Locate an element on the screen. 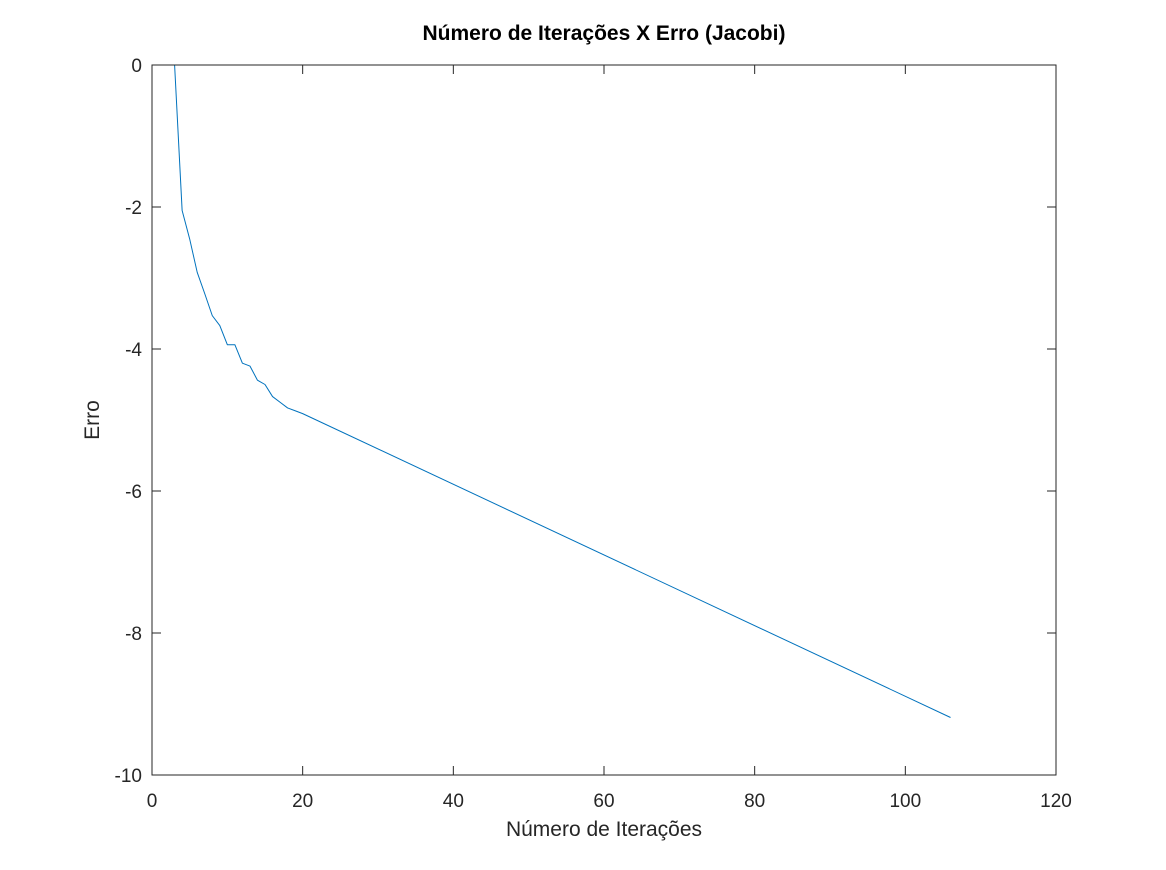 The height and width of the screenshot is (870, 1166). y-tick-label: -8 is located at coordinates (133, 634).